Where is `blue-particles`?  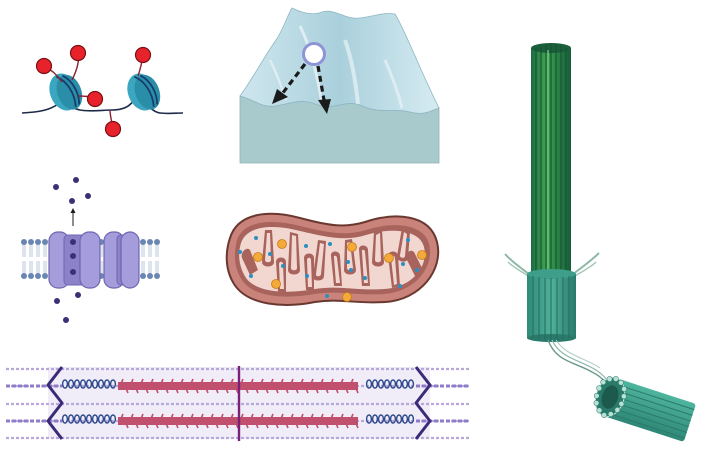
blue-particles is located at coordinates (328, 267).